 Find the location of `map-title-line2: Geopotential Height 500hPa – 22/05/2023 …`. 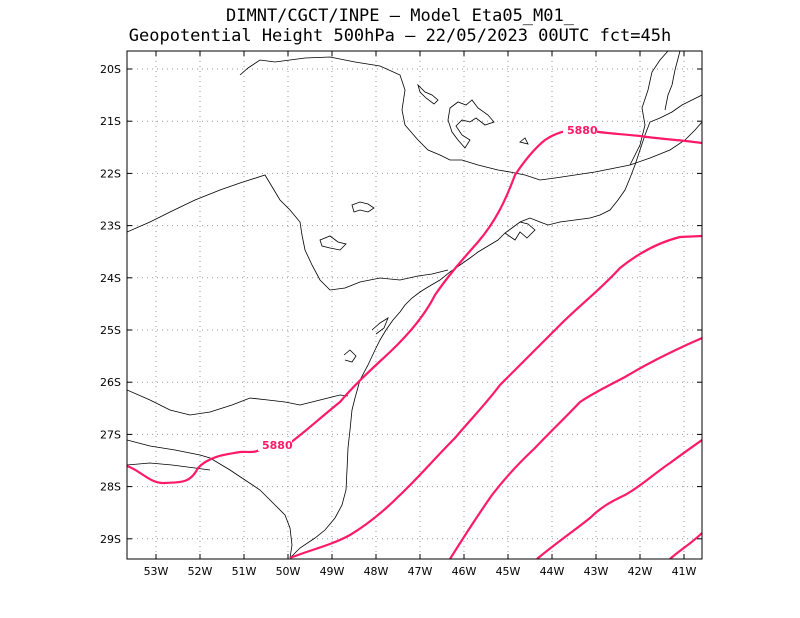

map-title-line2: Geopotential Height 500hPa – 22/05/2023 … is located at coordinates (400, 36).